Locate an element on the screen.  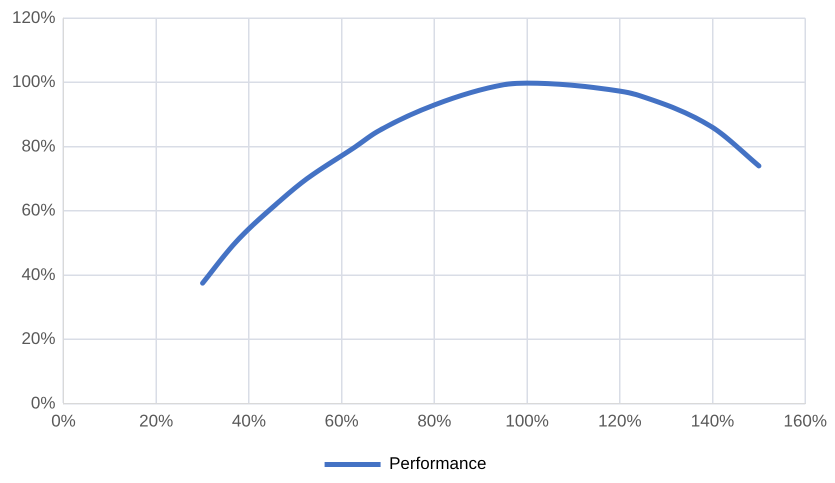
x-tick-label: 100% is located at coordinates (527, 420).